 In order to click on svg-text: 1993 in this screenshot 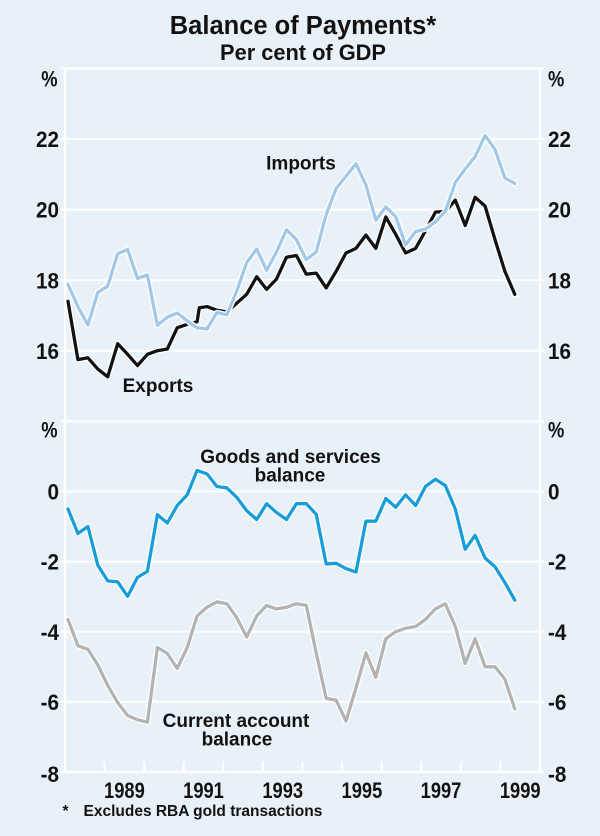, I will do `click(282, 790)`.